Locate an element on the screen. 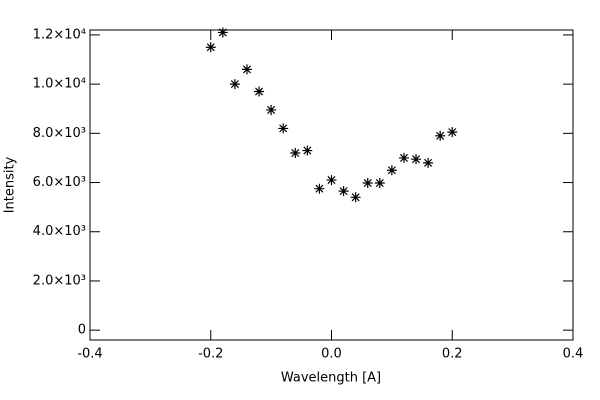 This screenshot has height=400, width=600. y-tick-label: 4.0×10³ is located at coordinates (59, 231).